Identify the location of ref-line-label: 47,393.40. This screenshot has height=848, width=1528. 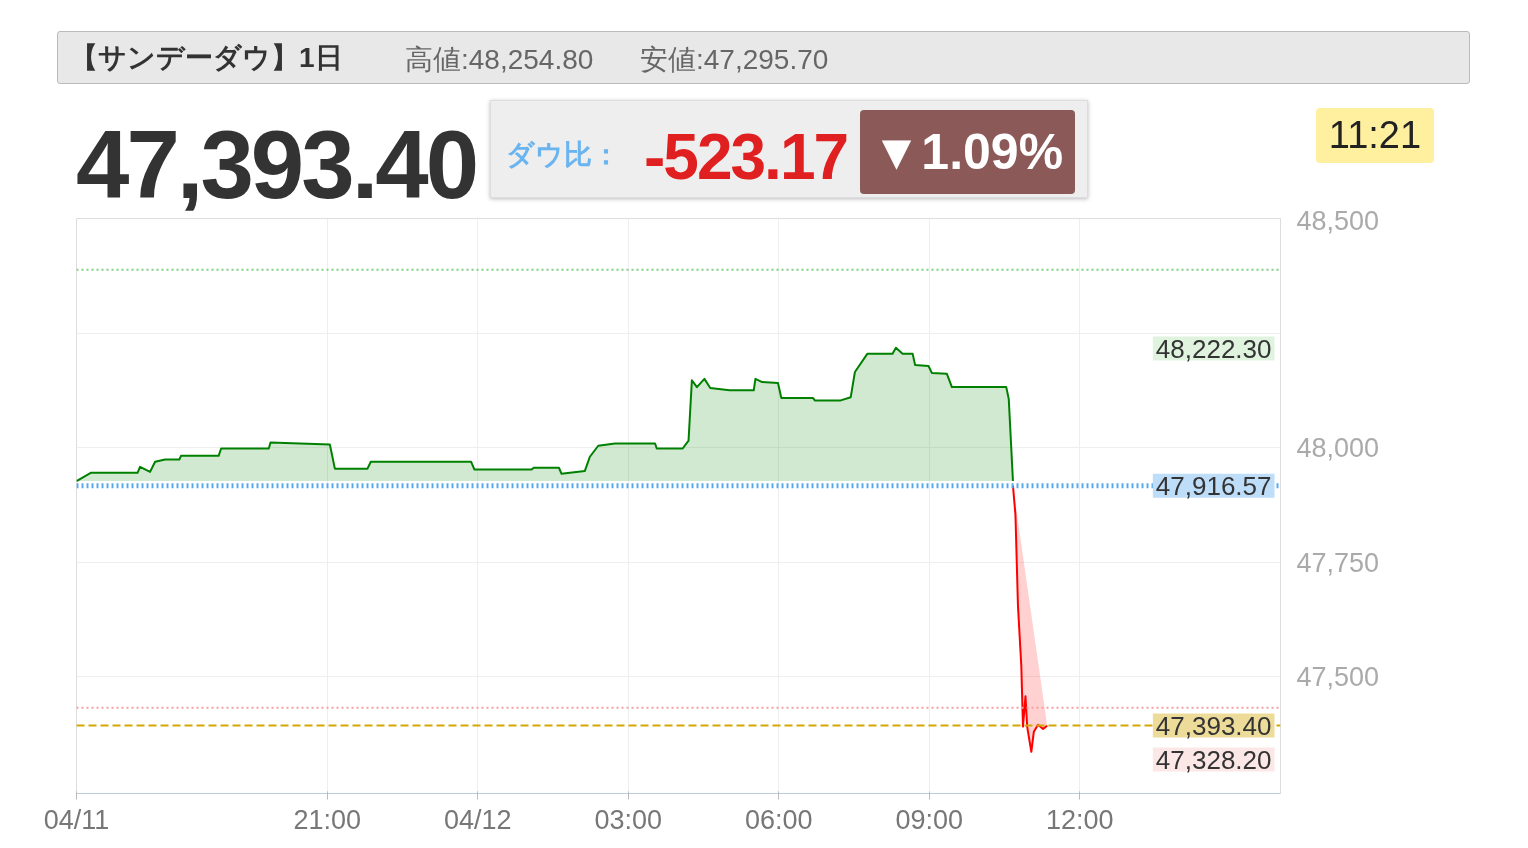
(1213, 725).